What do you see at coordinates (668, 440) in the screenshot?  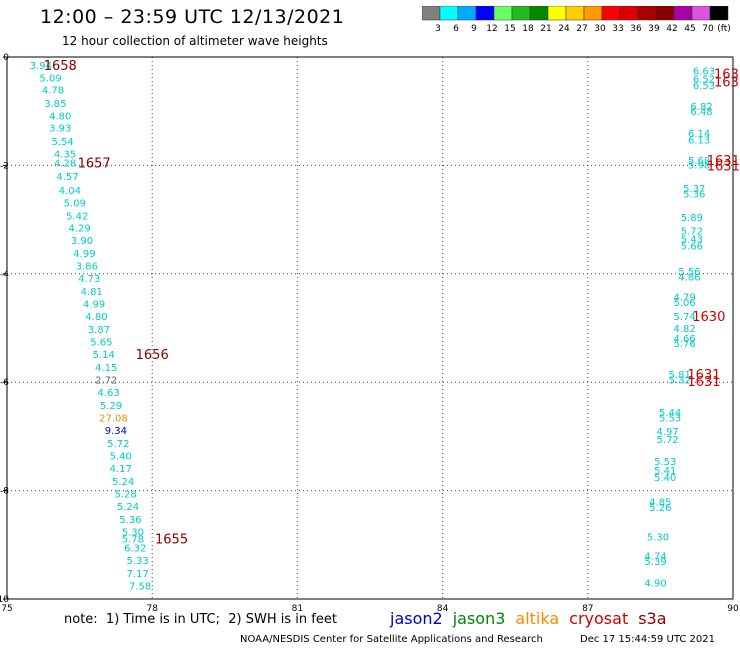 I see `wave-height-label: 5.72` at bounding box center [668, 440].